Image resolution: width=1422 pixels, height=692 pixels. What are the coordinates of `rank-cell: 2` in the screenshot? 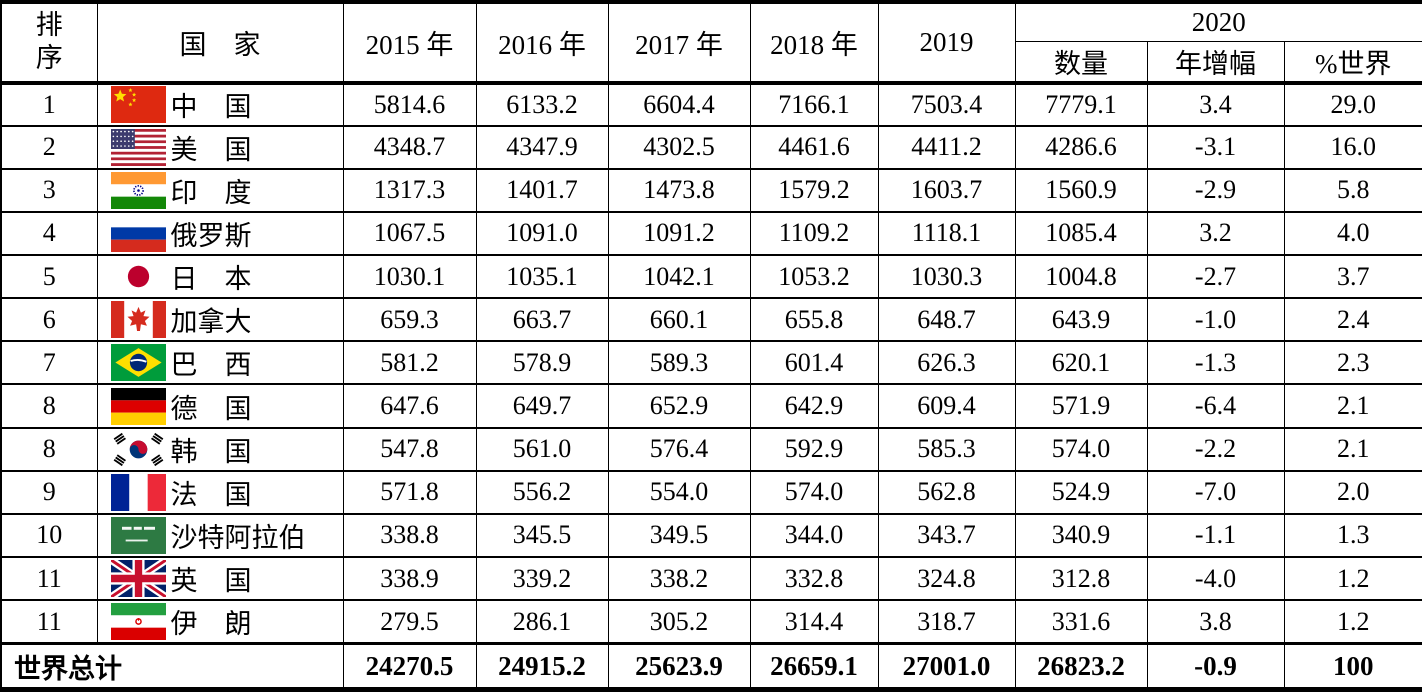 It's located at (49, 147).